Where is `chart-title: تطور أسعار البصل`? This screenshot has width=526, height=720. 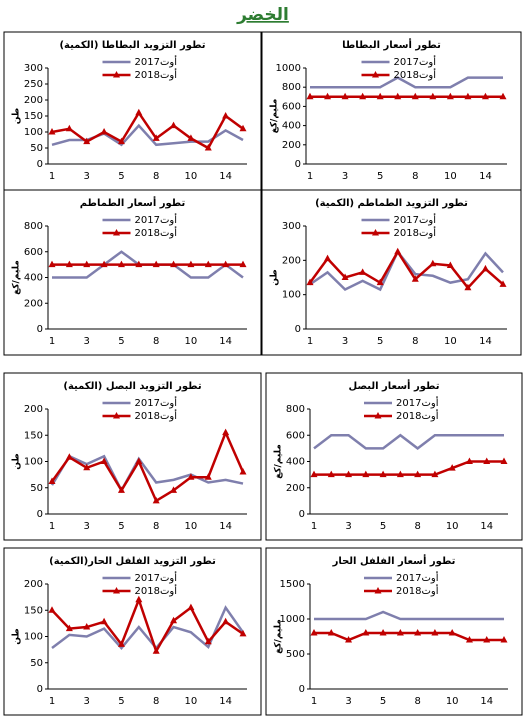
chart-title: تطور أسعار البصل is located at coordinates (394, 385).